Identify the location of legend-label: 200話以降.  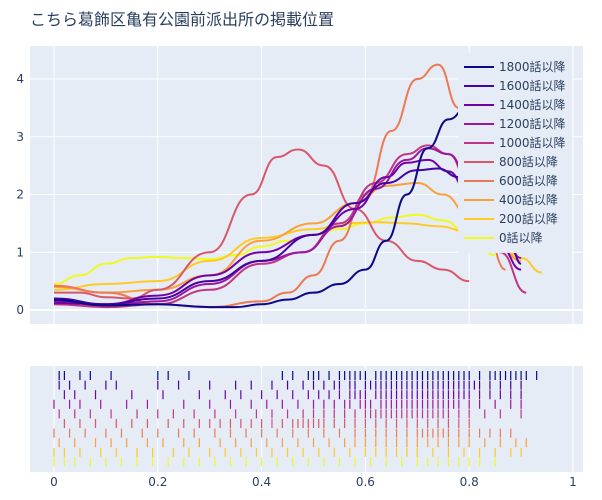
(528, 218).